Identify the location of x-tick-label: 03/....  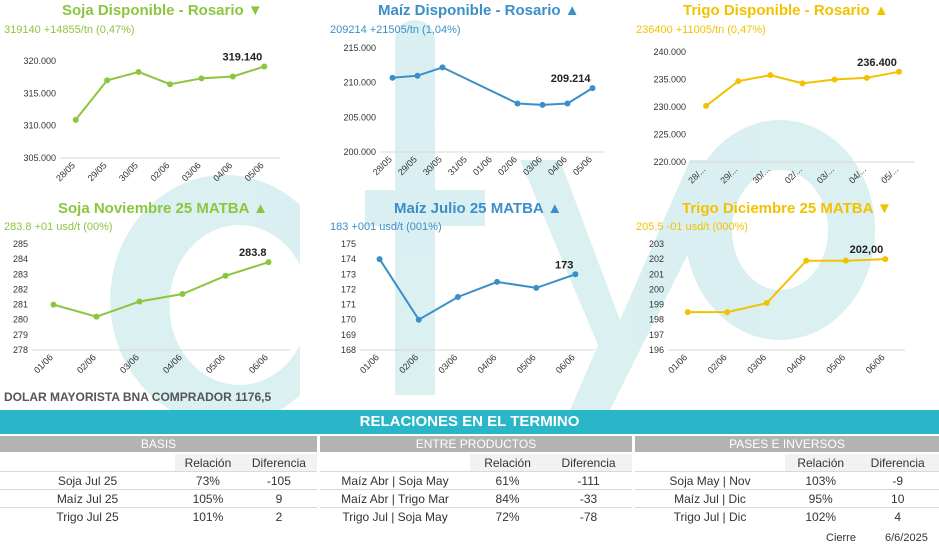
(825, 174).